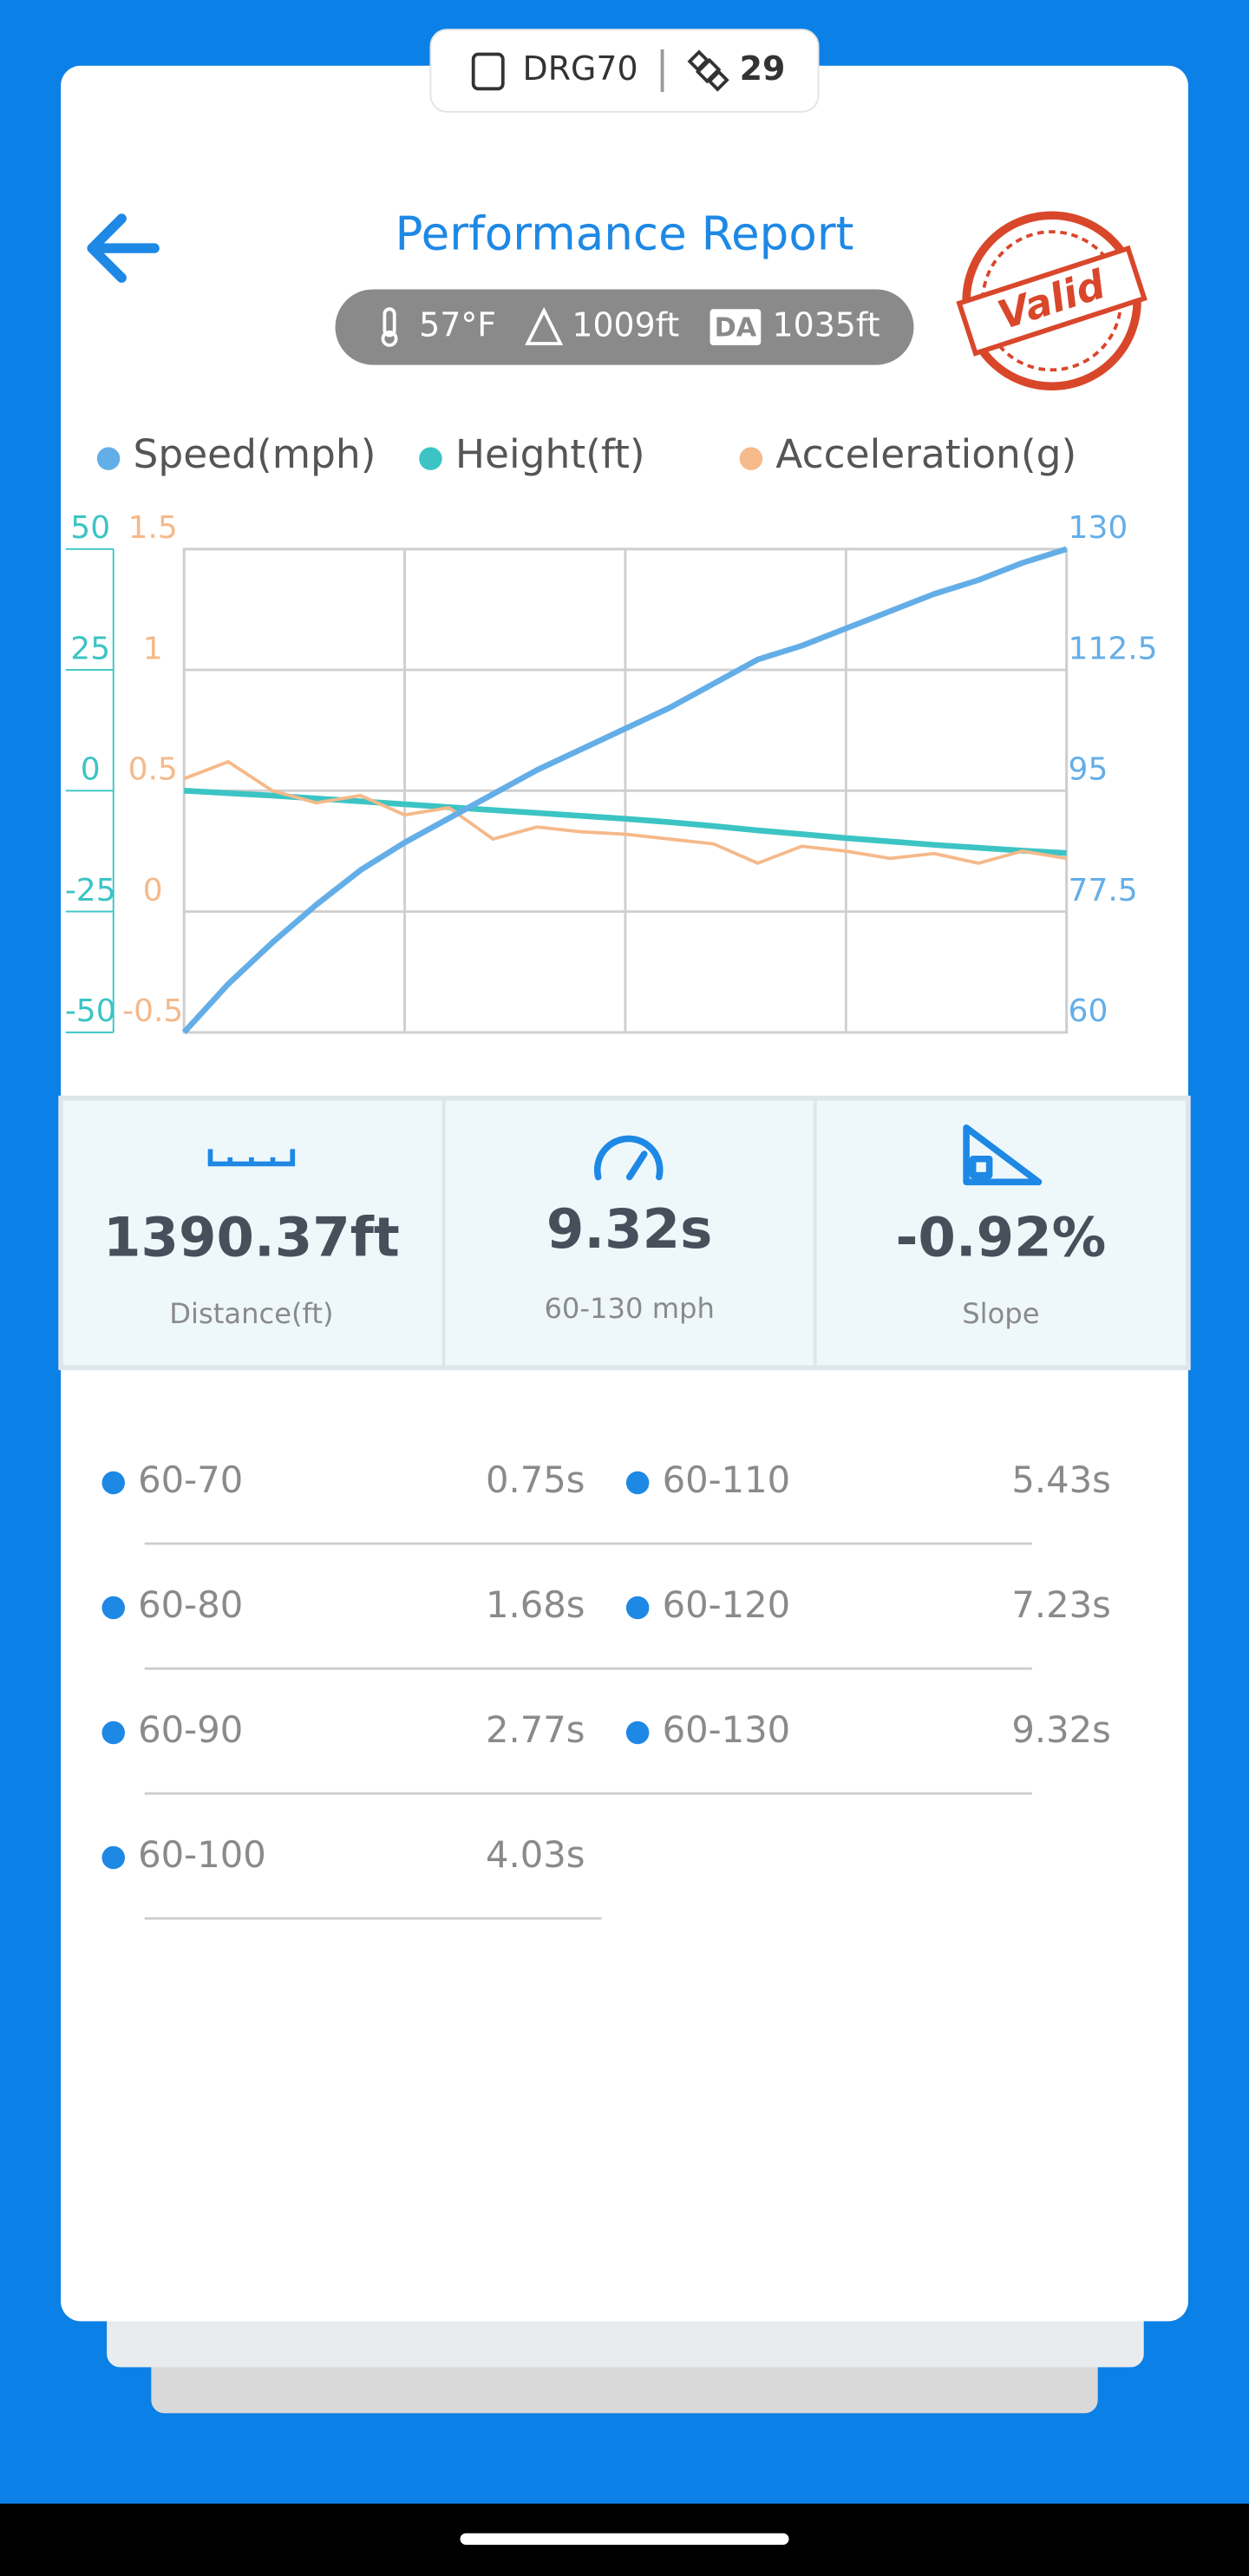 The image size is (1249, 2576). I want to click on legend-label: Acceleration(g), so click(925, 454).